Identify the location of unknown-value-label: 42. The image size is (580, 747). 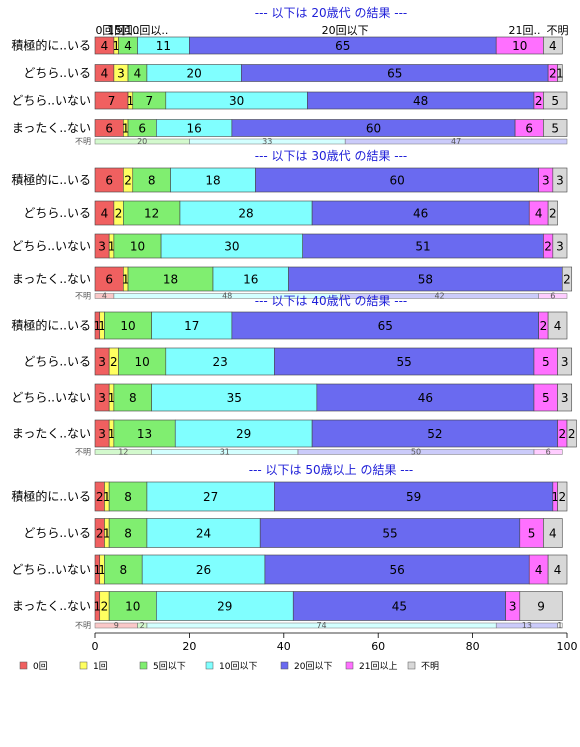
(439, 296).